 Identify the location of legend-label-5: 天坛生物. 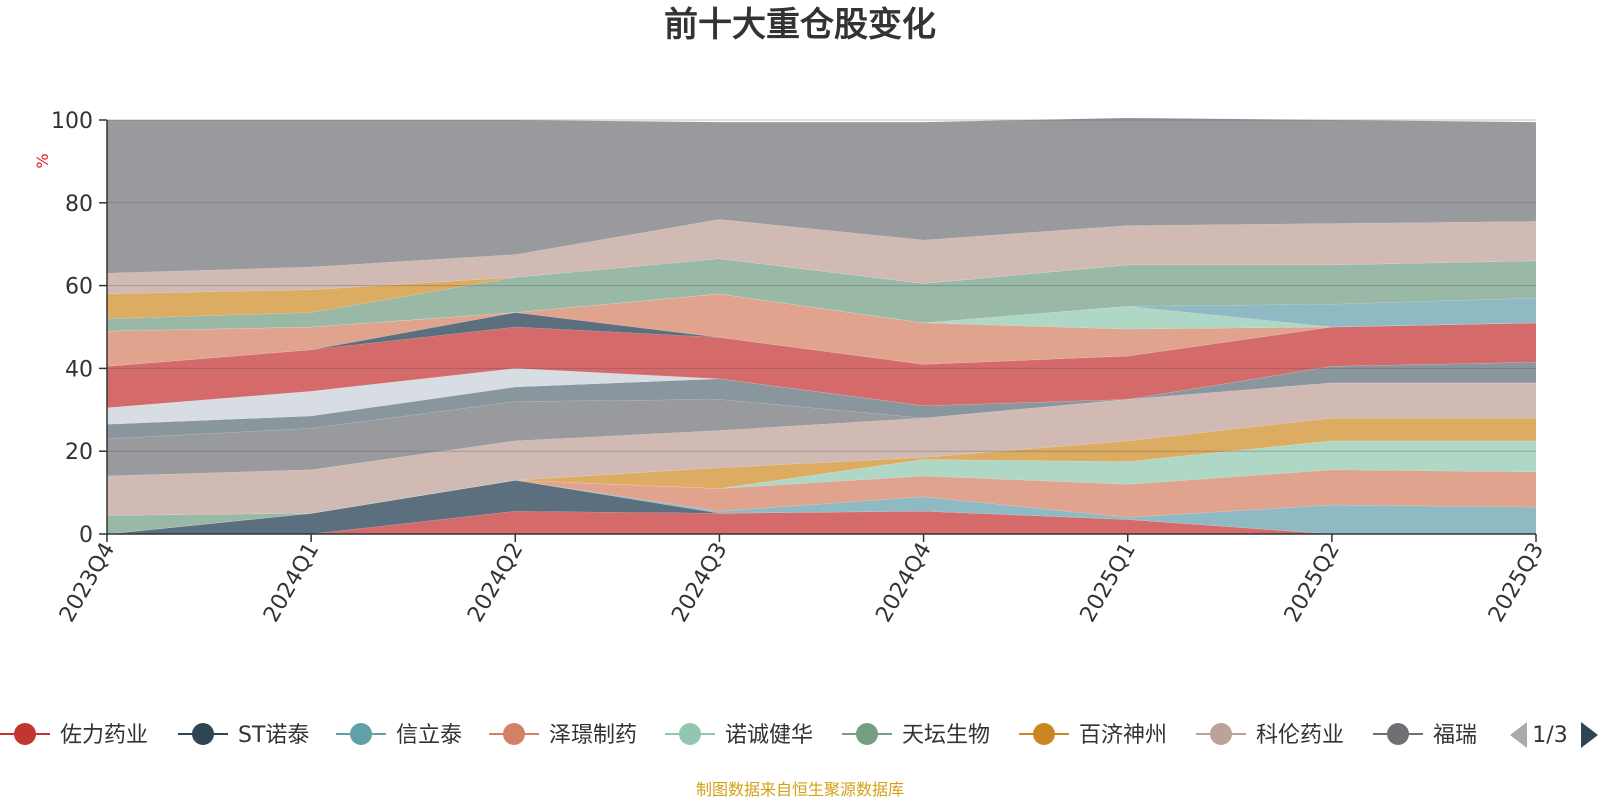
(946, 735).